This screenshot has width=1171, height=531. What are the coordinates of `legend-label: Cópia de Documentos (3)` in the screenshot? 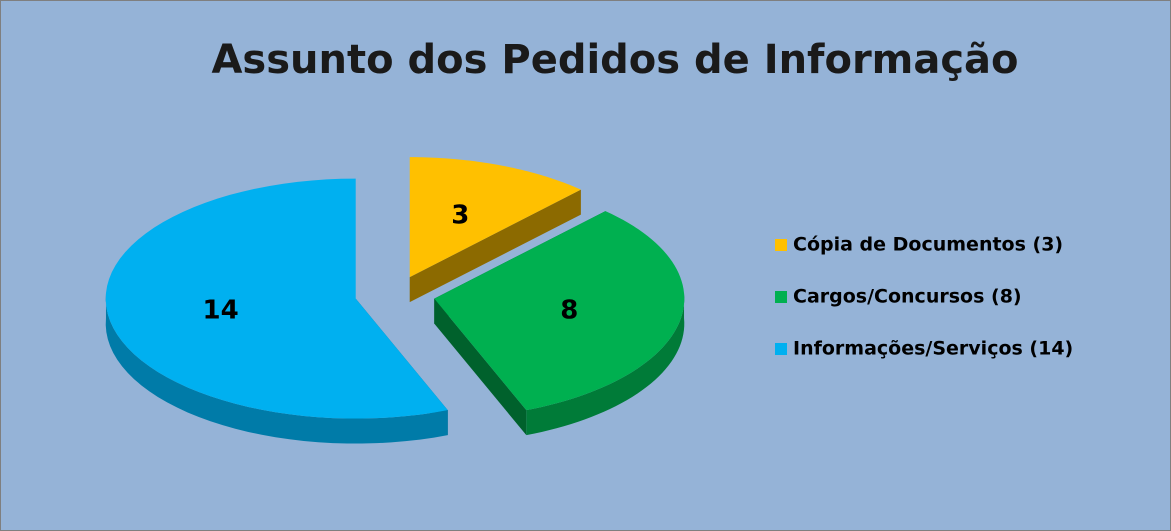 It's located at (928, 245).